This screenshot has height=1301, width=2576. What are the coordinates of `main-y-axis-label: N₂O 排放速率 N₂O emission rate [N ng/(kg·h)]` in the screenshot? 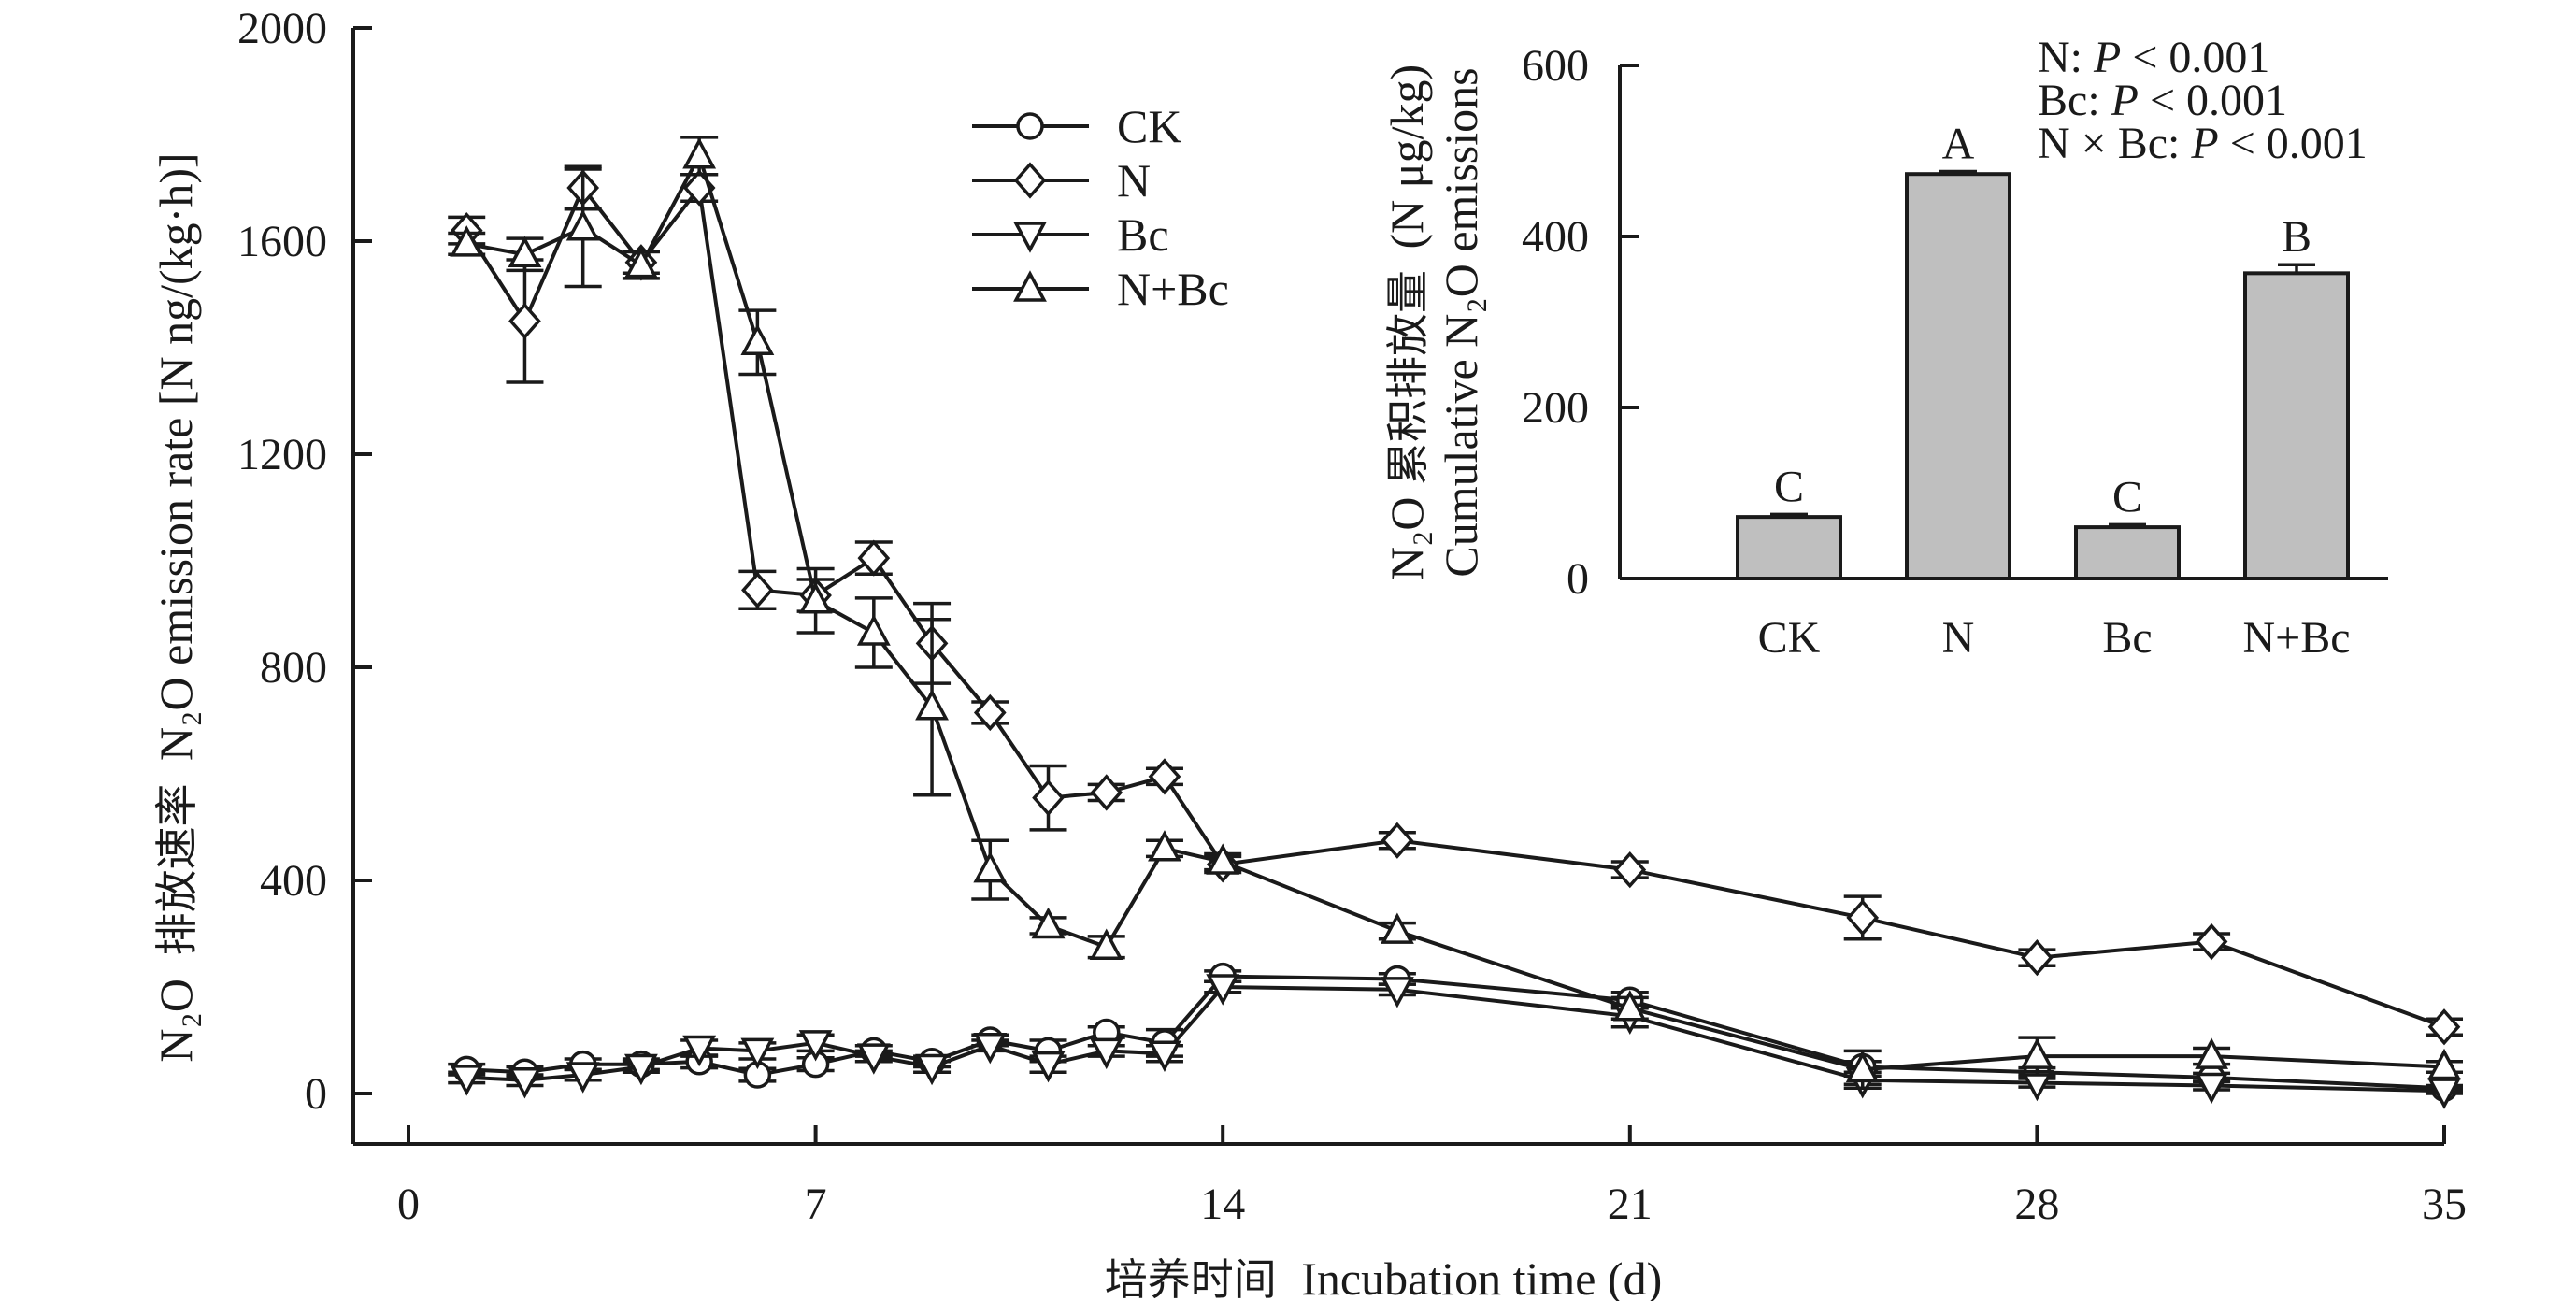 It's located at (176, 607).